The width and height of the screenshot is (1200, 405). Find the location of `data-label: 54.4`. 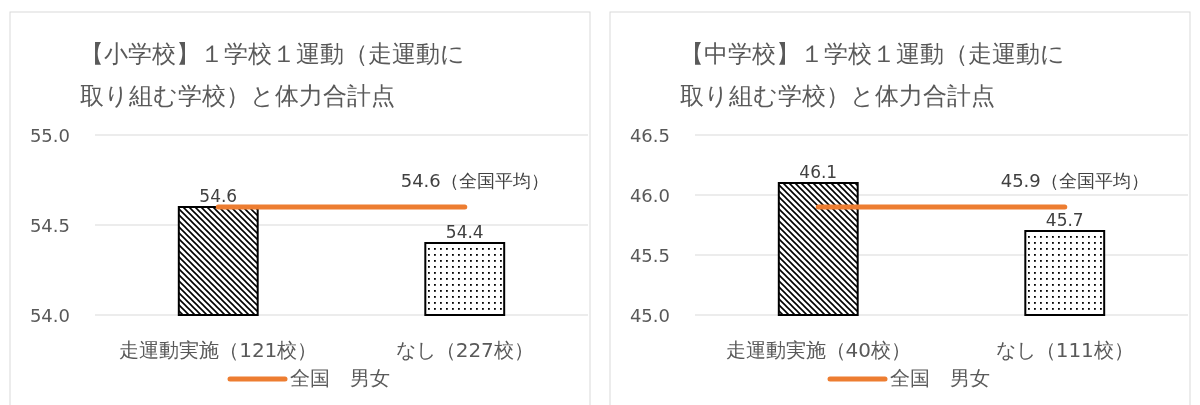

data-label: 54.4 is located at coordinates (464, 232).